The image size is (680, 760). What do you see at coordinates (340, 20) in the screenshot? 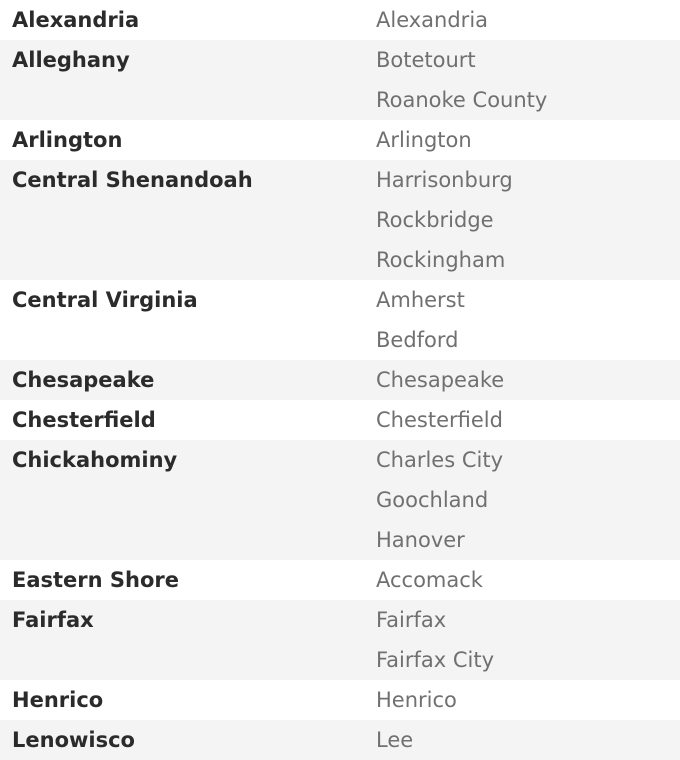
I see `table-row: Alexandria Alexandria` at bounding box center [340, 20].